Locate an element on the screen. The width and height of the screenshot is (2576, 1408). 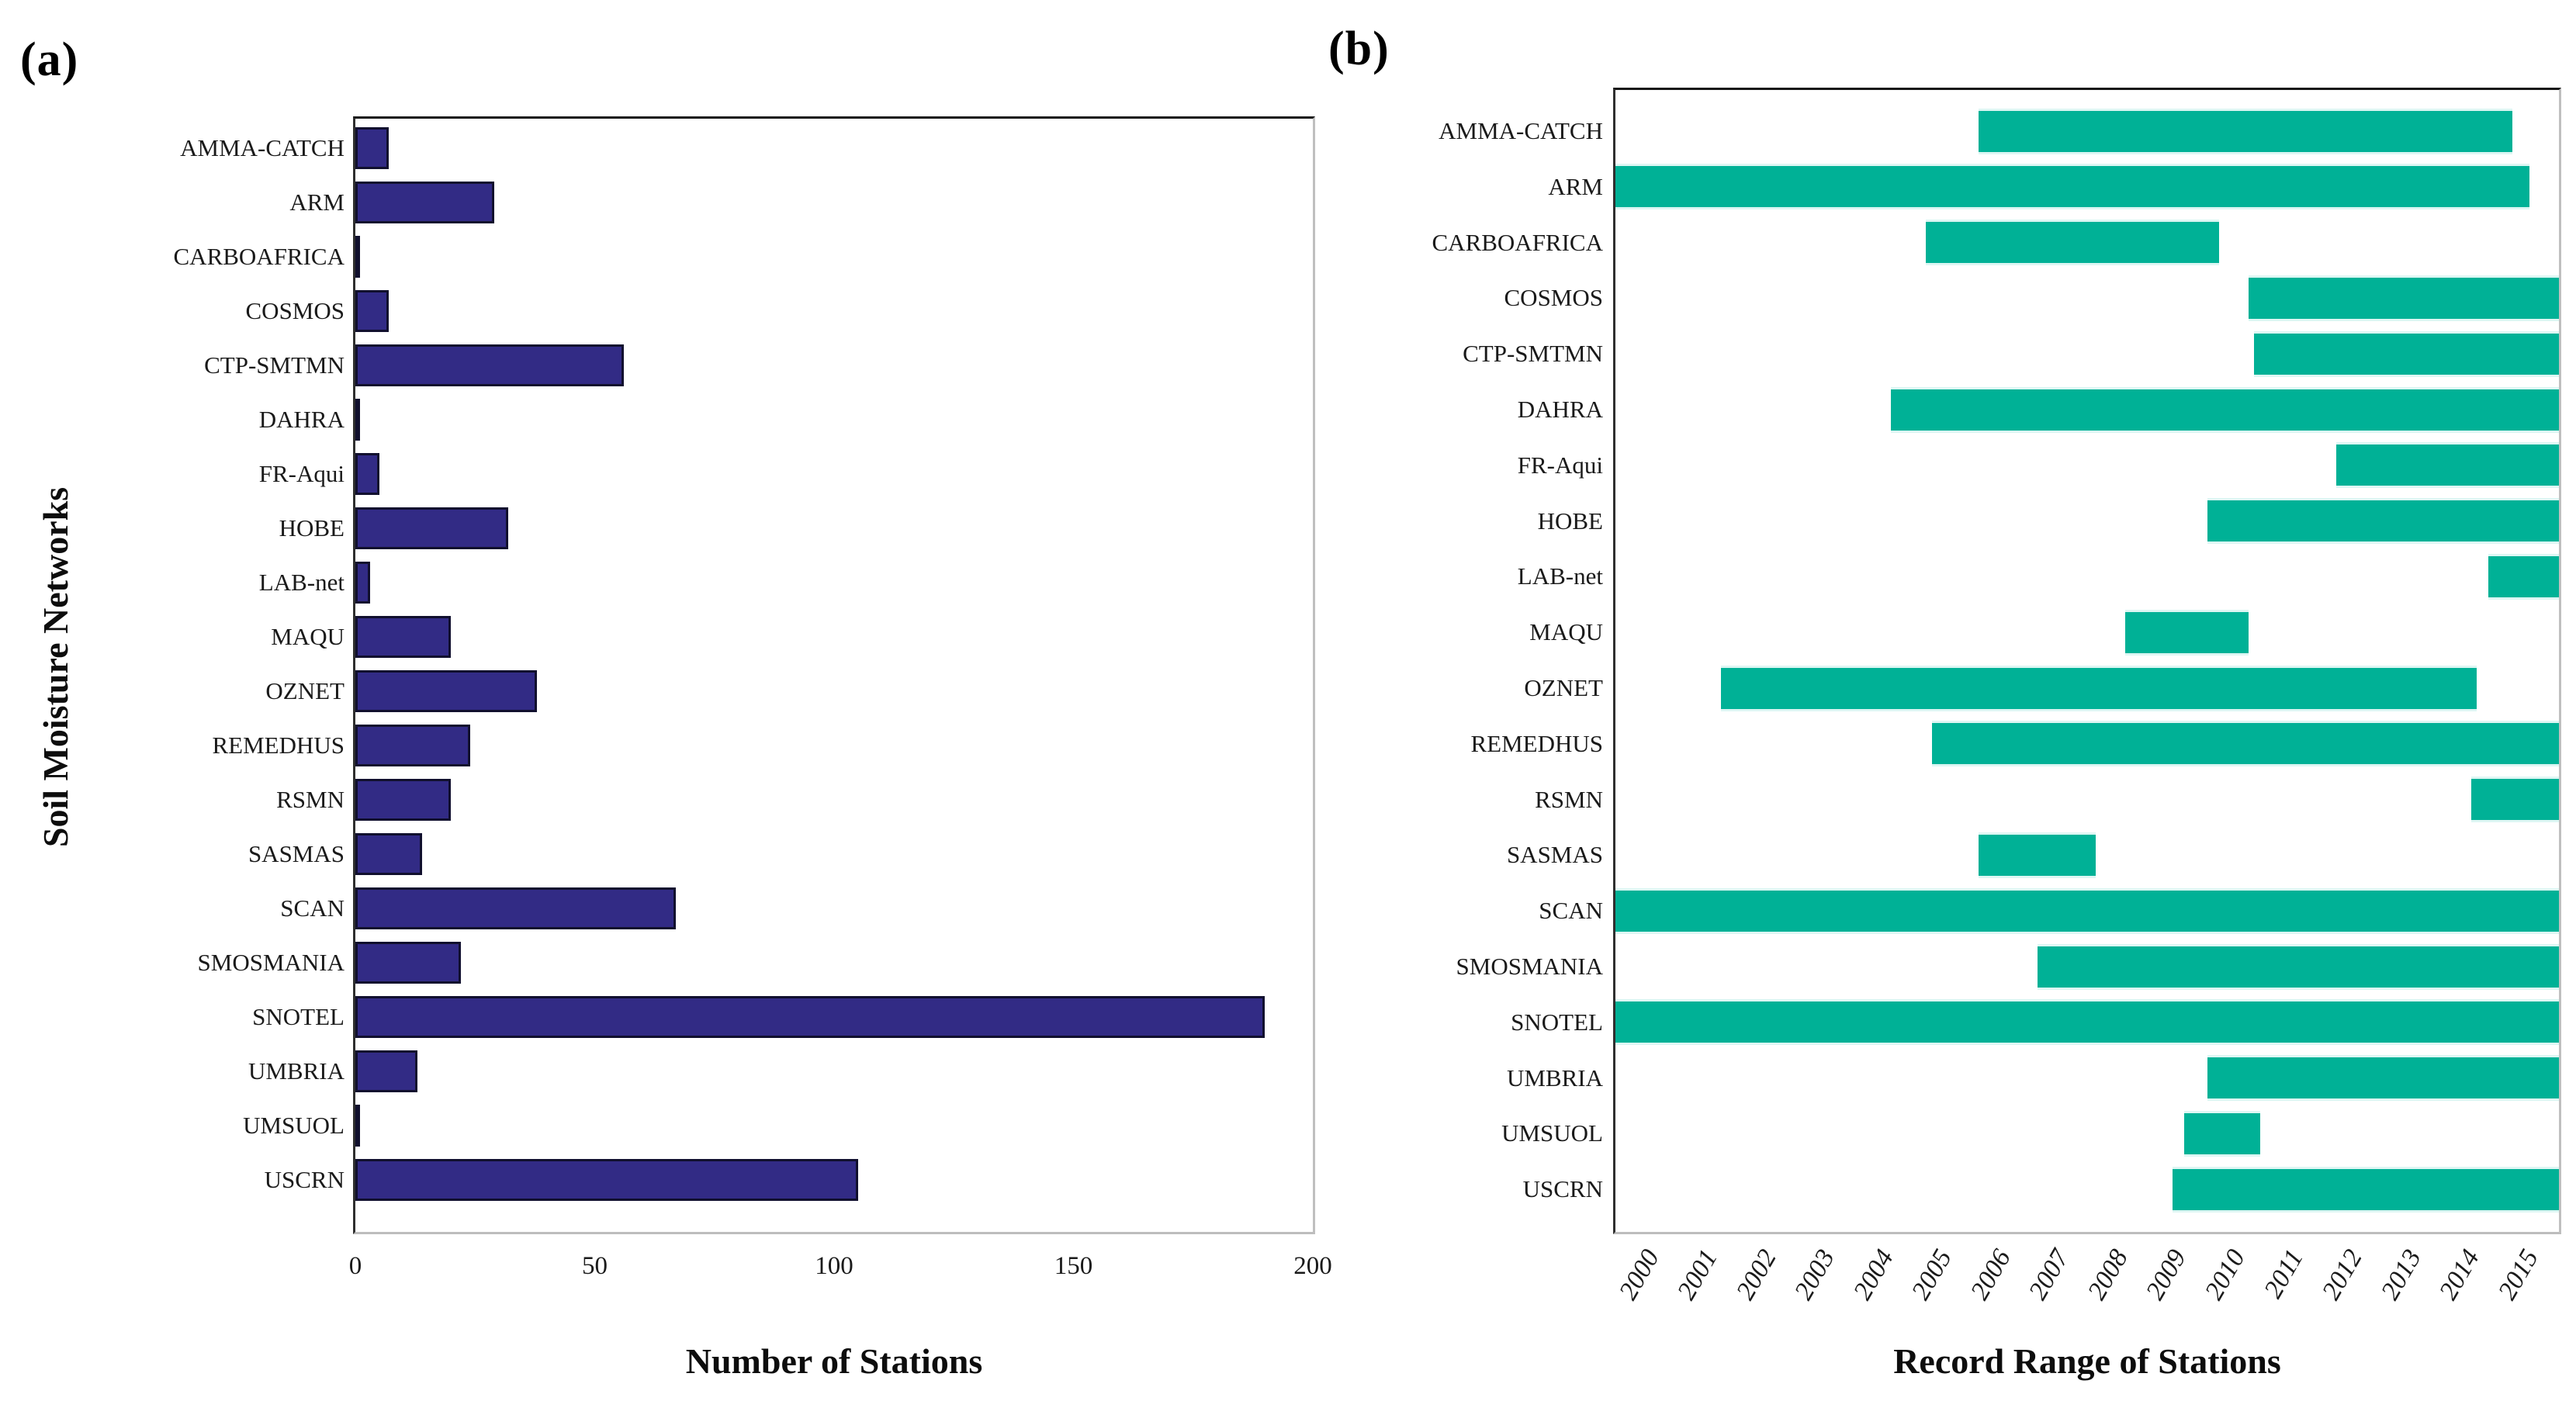
panel-a-x-tick-0: 0 is located at coordinates (355, 1266).